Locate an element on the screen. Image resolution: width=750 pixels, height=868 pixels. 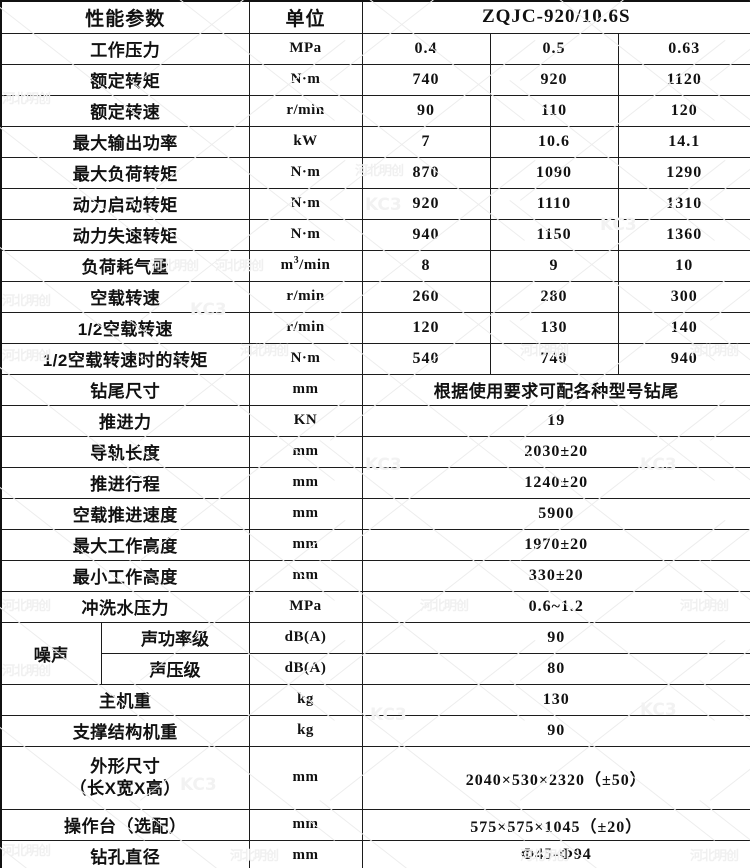
table-row: 冲洗水压力 MPa 0.6~1.2 is located at coordinates (375, 606).